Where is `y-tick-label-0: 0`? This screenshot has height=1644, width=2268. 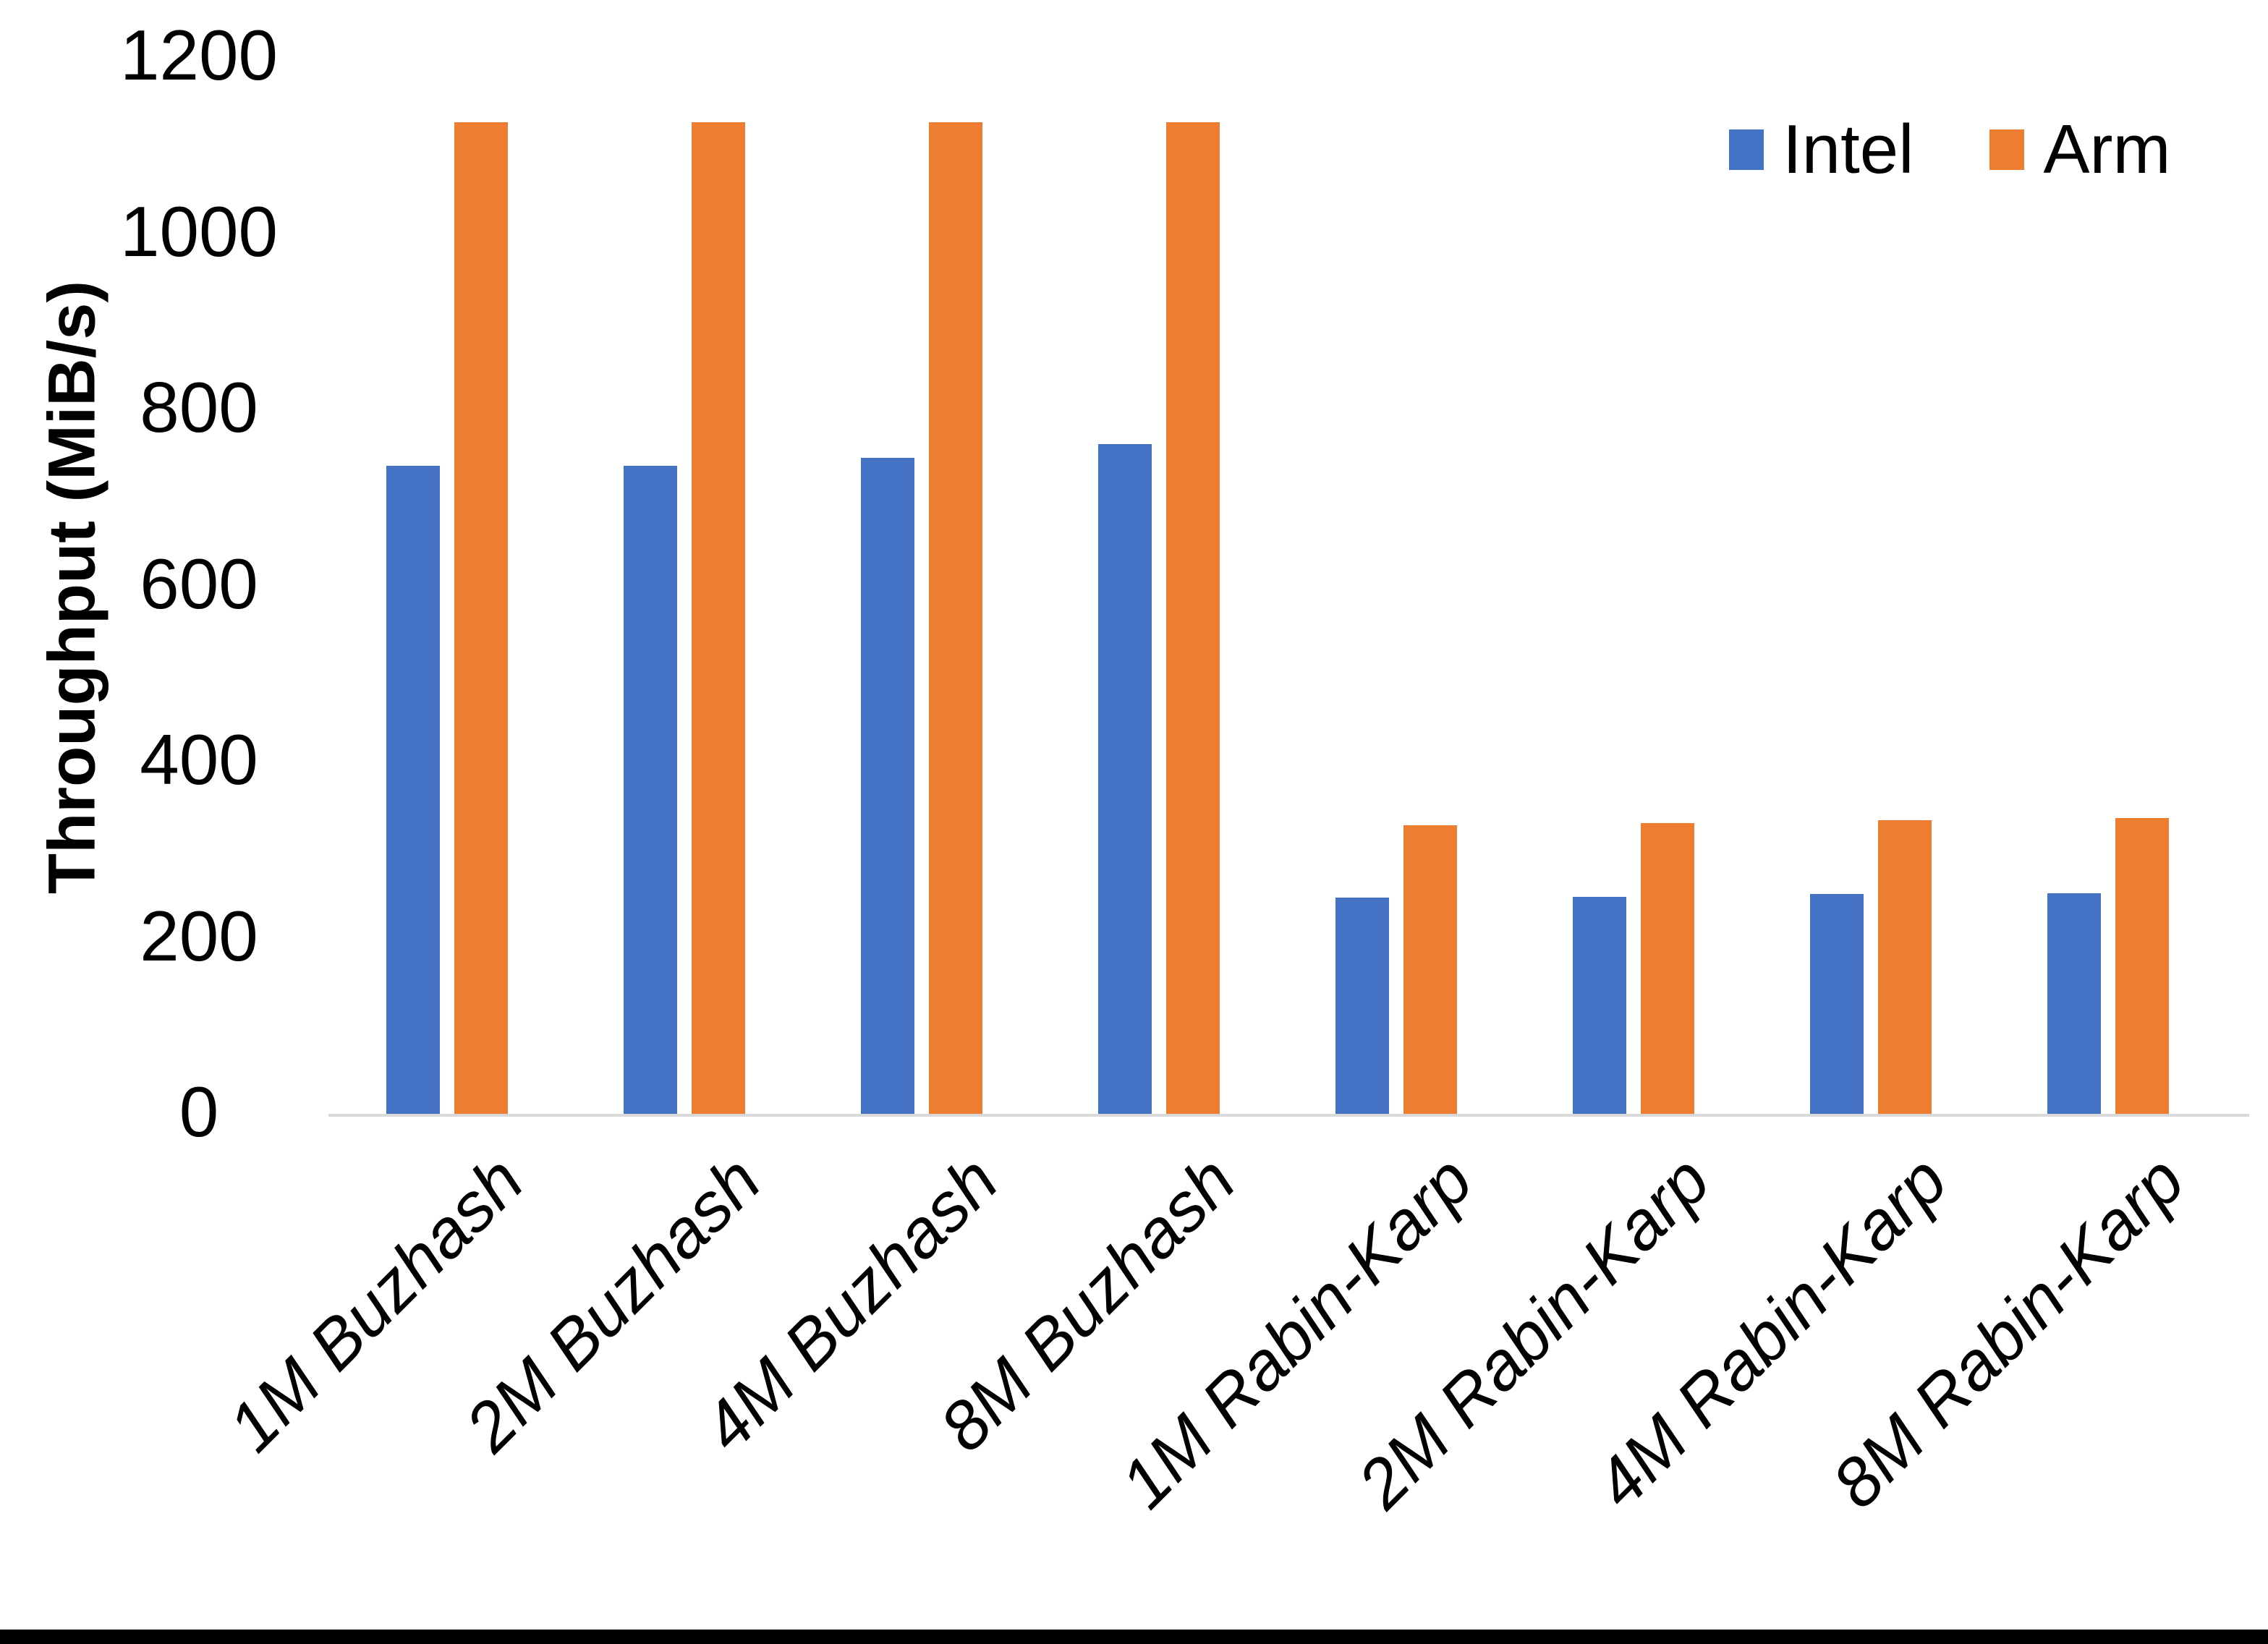
y-tick-label-0: 0 is located at coordinates (199, 1111).